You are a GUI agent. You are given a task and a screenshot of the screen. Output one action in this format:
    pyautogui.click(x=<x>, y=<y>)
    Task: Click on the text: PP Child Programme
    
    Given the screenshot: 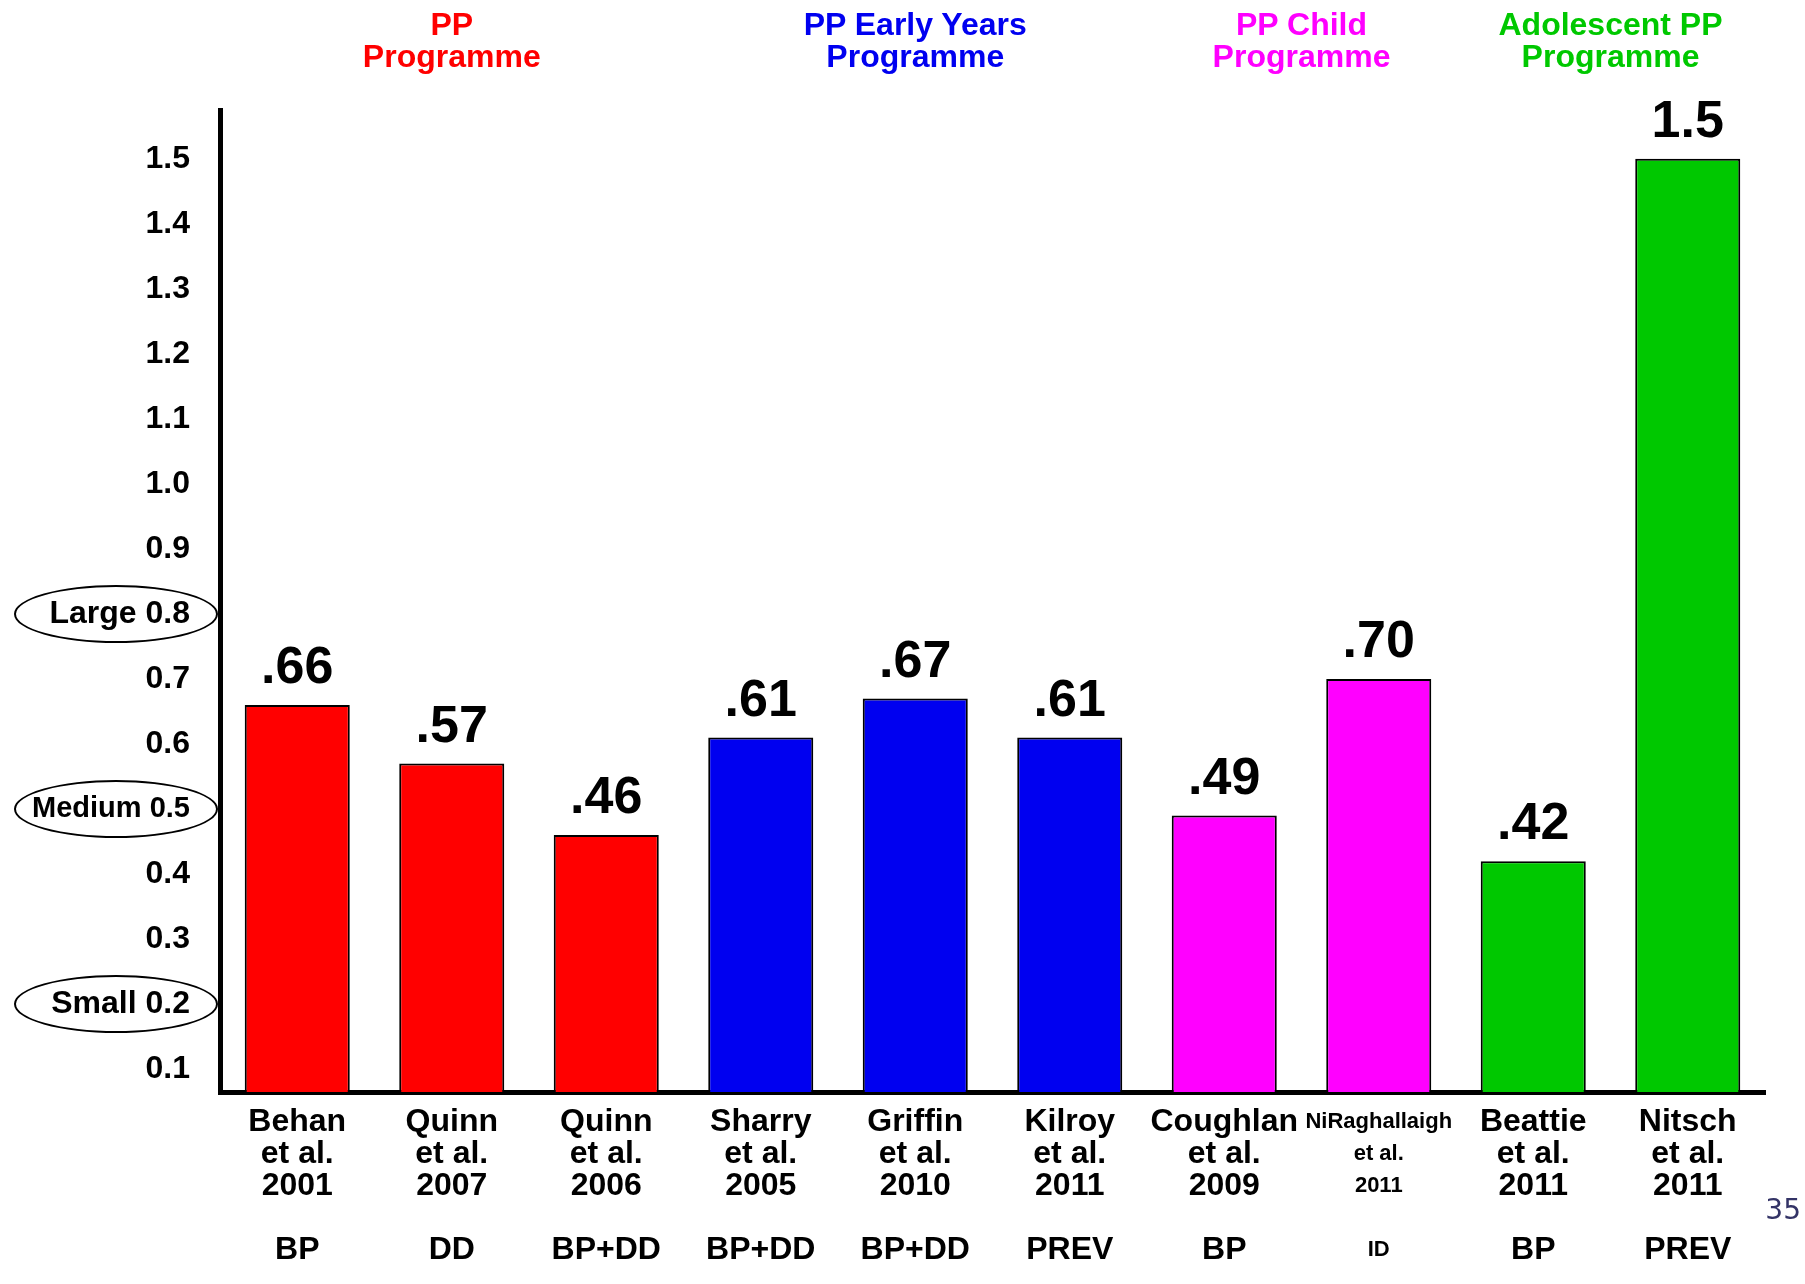 What is the action you would take?
    pyautogui.click(x=1301, y=39)
    